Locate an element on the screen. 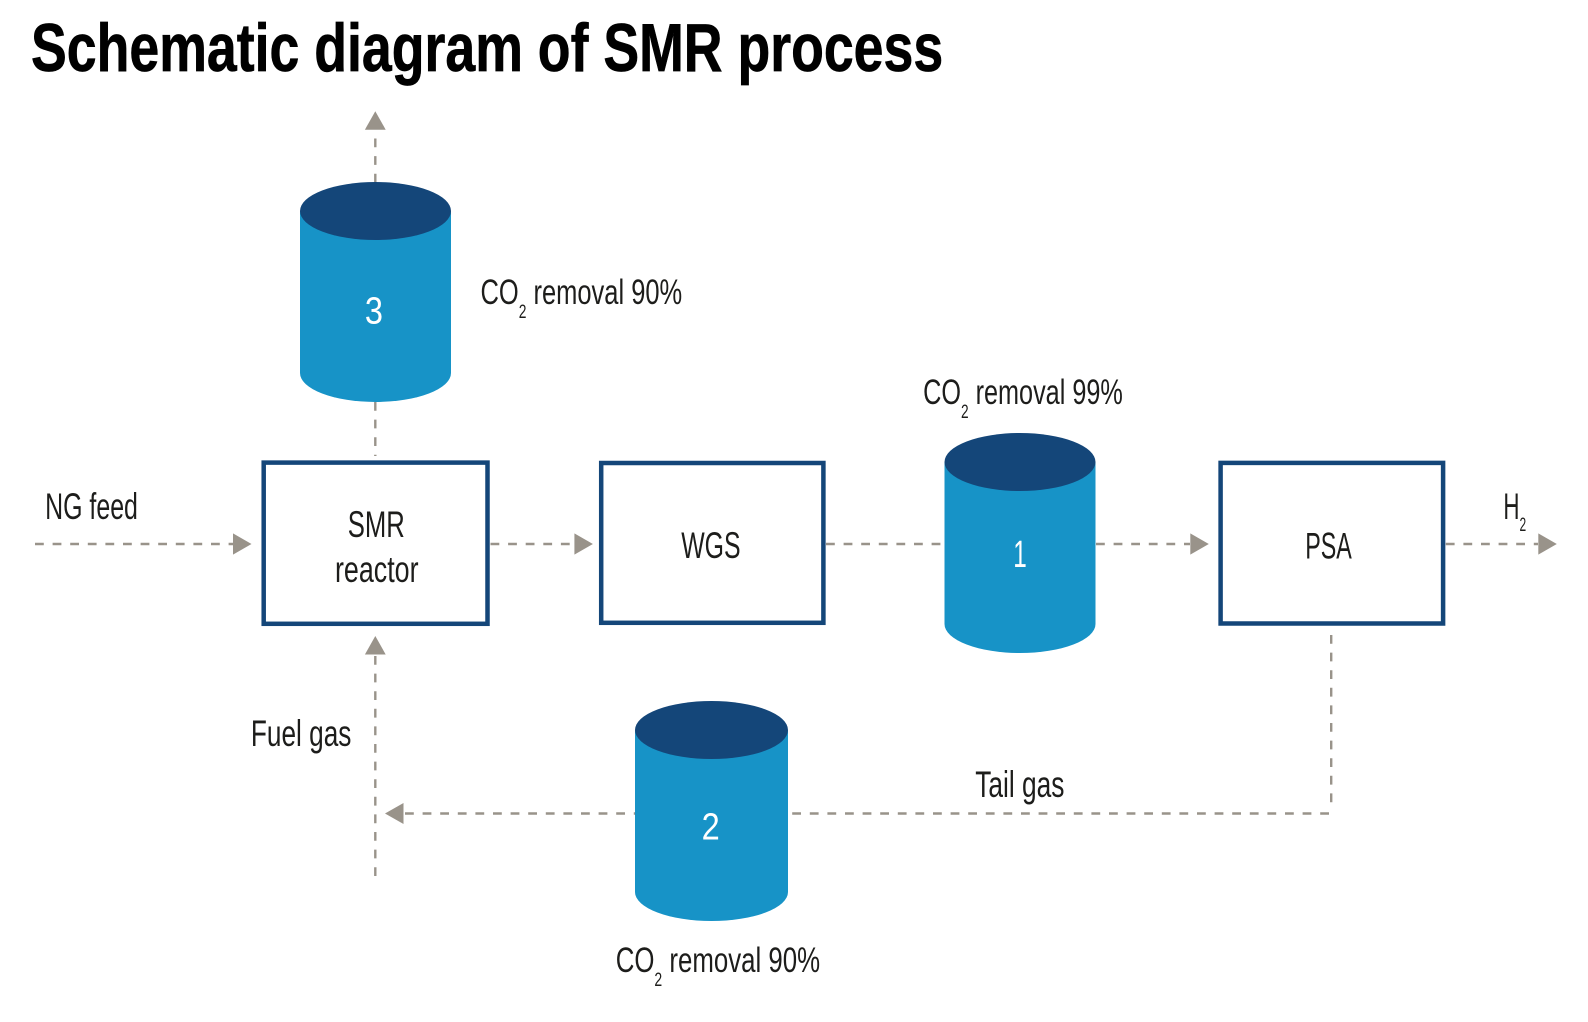  svg-text:Schematic diagram of SMR proce: Schematic diagram of SMR process is located at coordinates (487, 47).